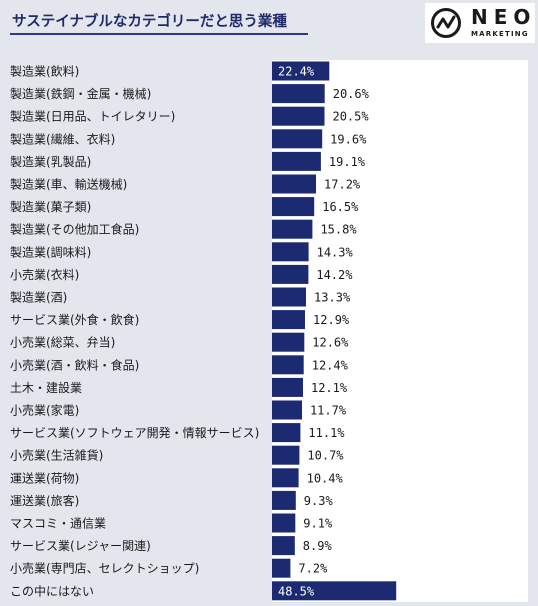 This screenshot has height=606, width=538. Describe the element at coordinates (335, 252) in the screenshot. I see `value-label: 14.3%` at that location.